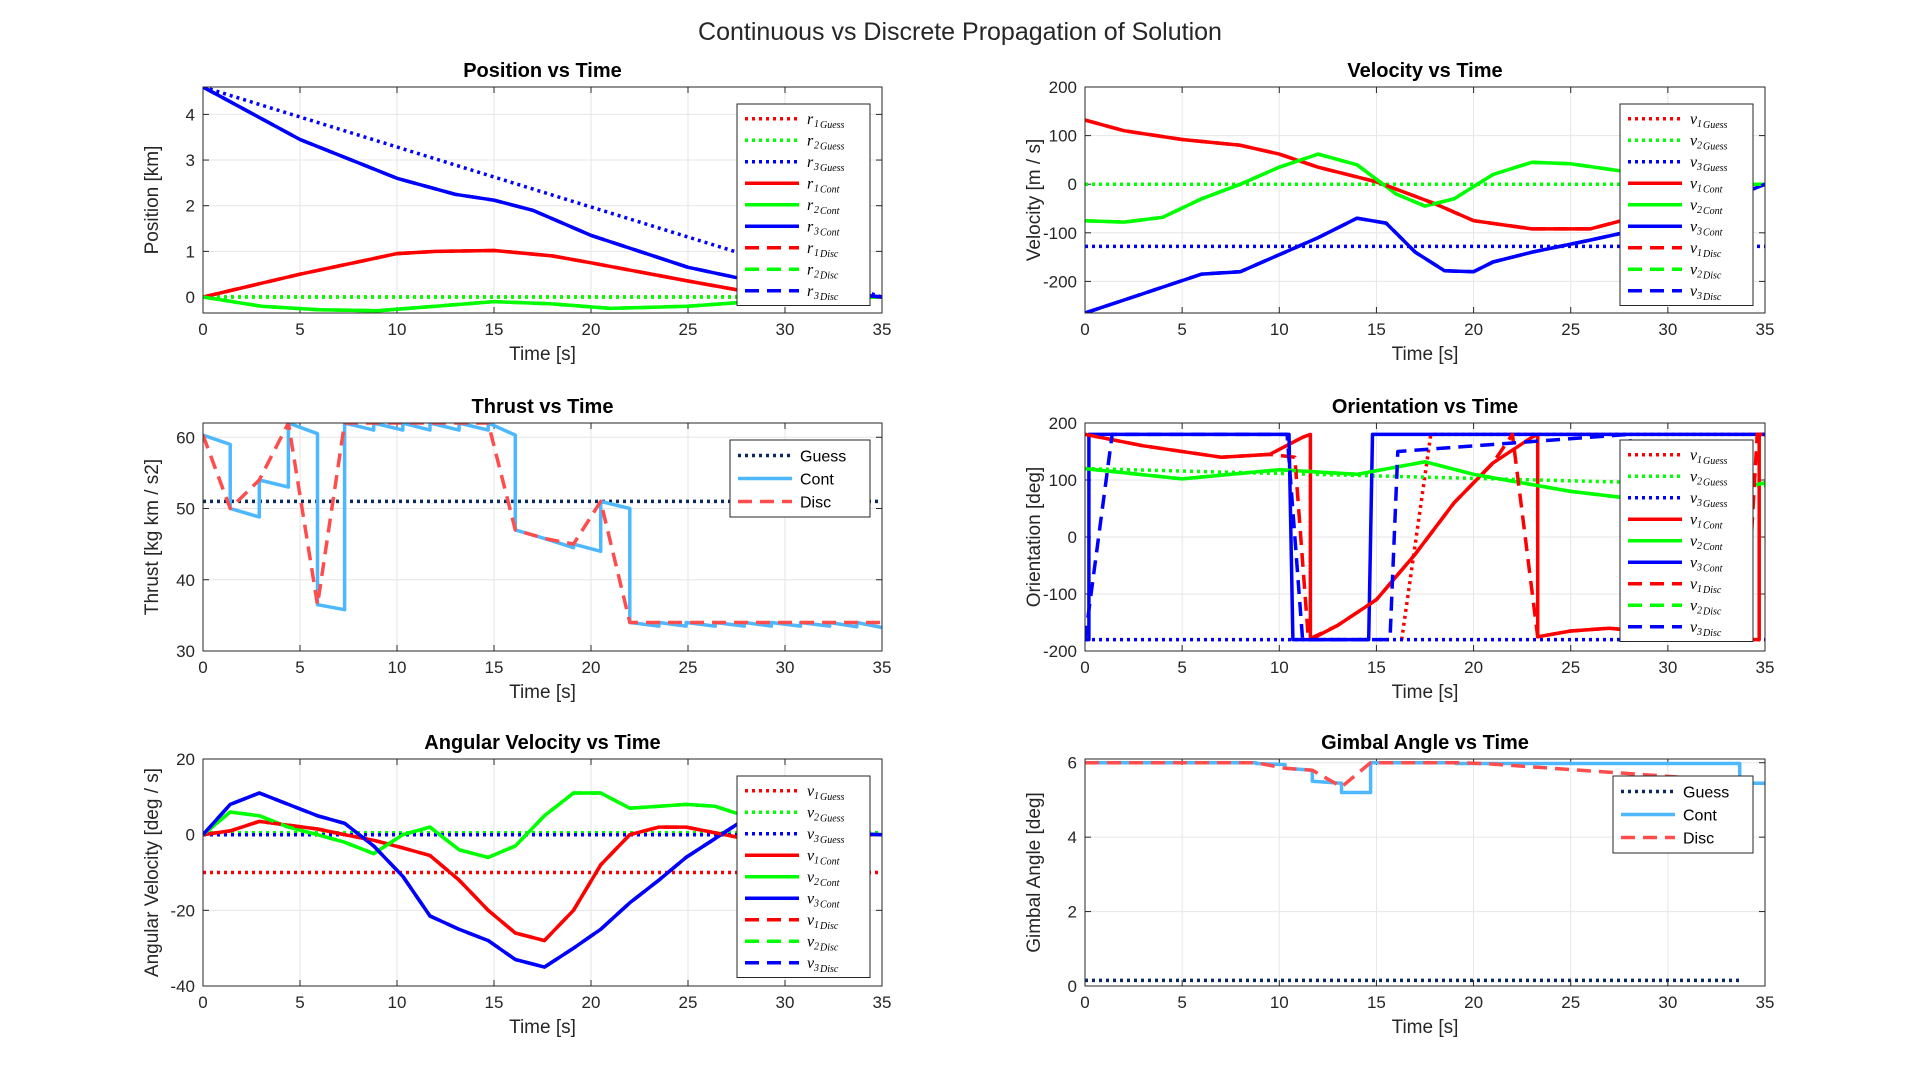 The width and height of the screenshot is (1920, 1091). I want to click on y-tick-label: 3, so click(190, 160).